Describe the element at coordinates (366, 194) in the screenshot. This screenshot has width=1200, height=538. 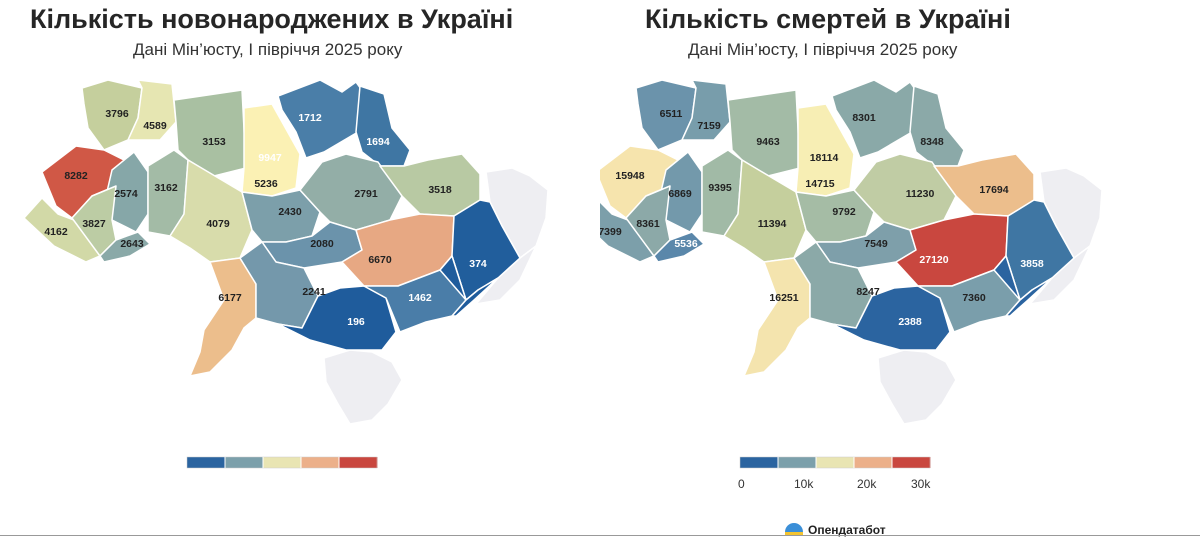
I see `region-value-label: 2791` at that location.